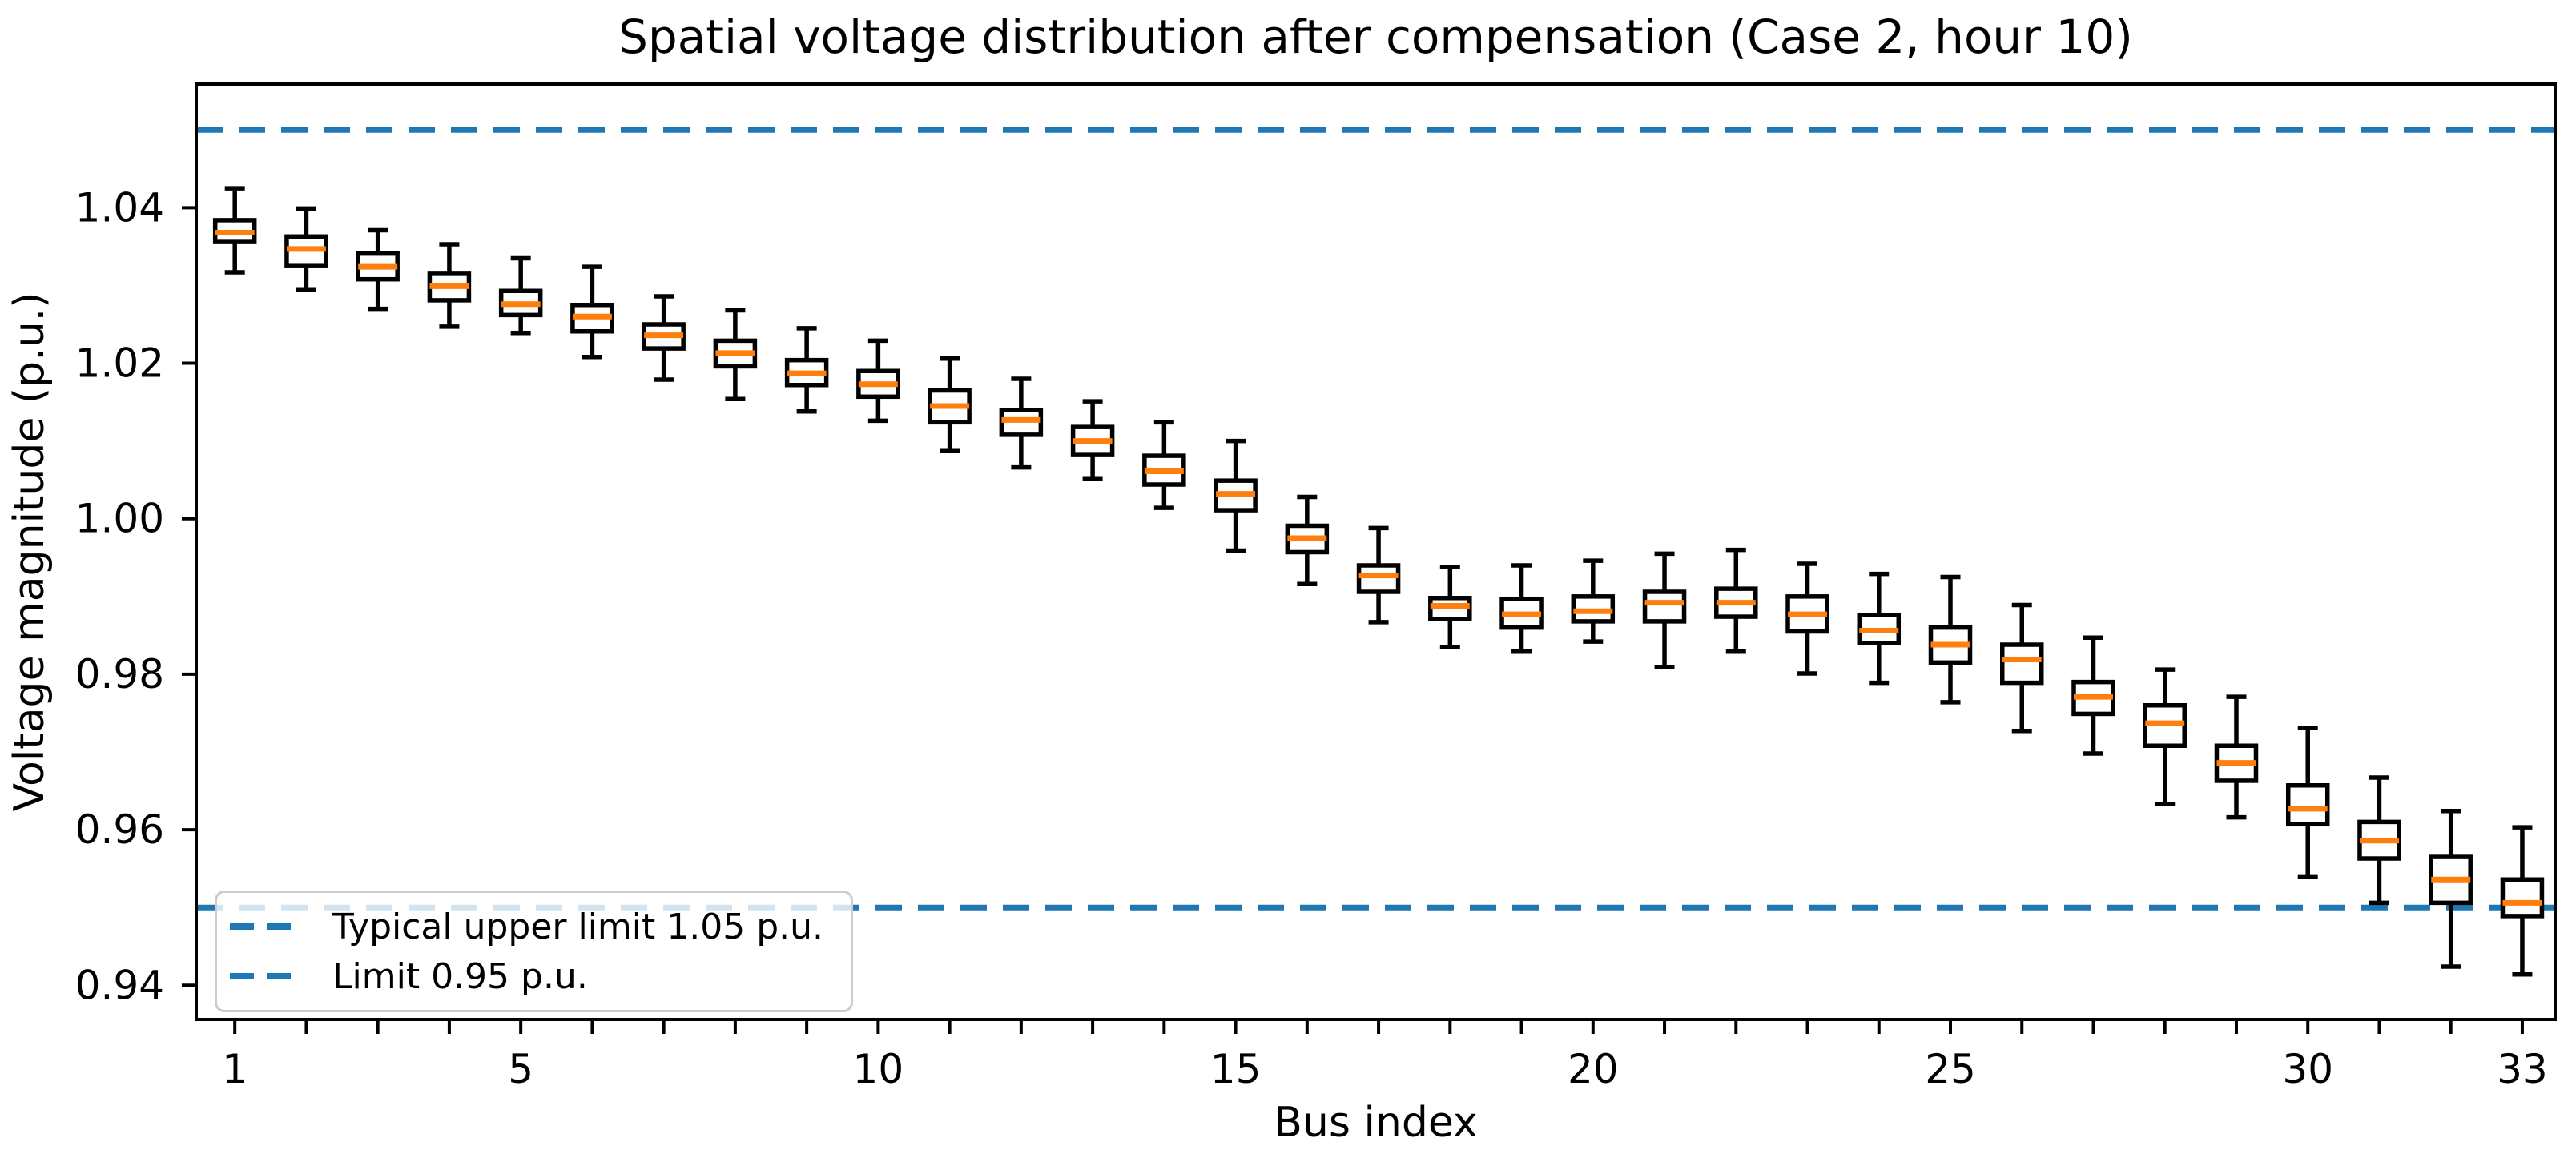 The image size is (2576, 1162). I want to click on y-tick-label: 1.00, so click(119, 519).